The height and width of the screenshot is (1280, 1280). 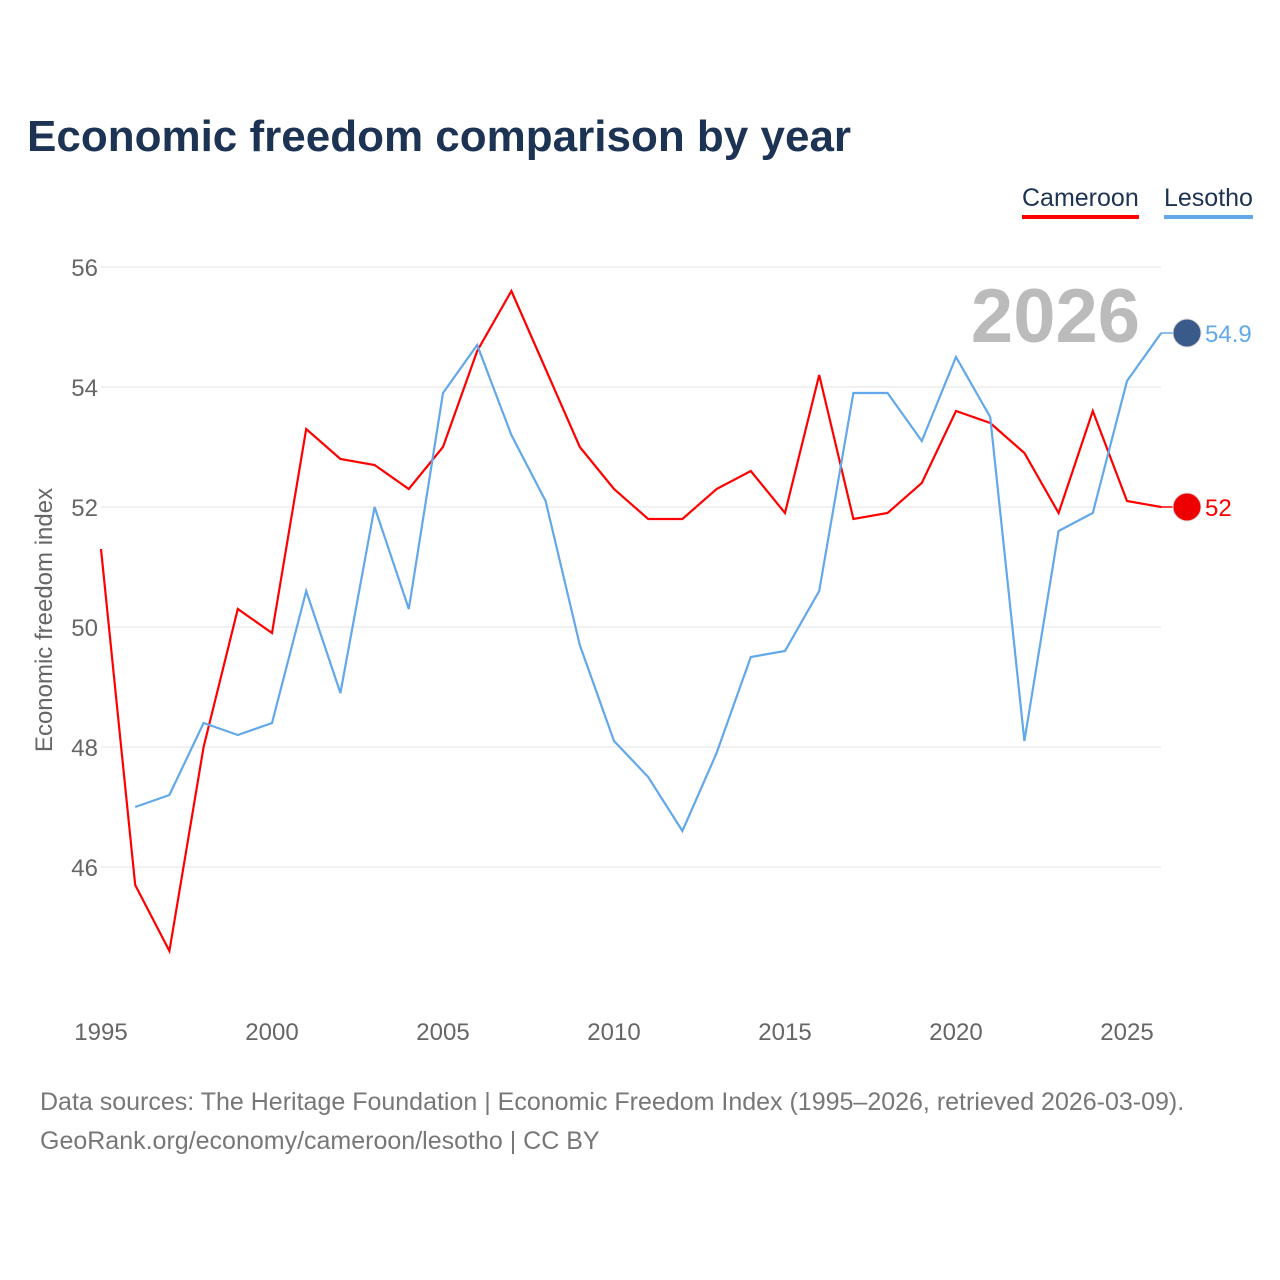 I want to click on lesotho-flag-icon, so click(x=1187, y=333).